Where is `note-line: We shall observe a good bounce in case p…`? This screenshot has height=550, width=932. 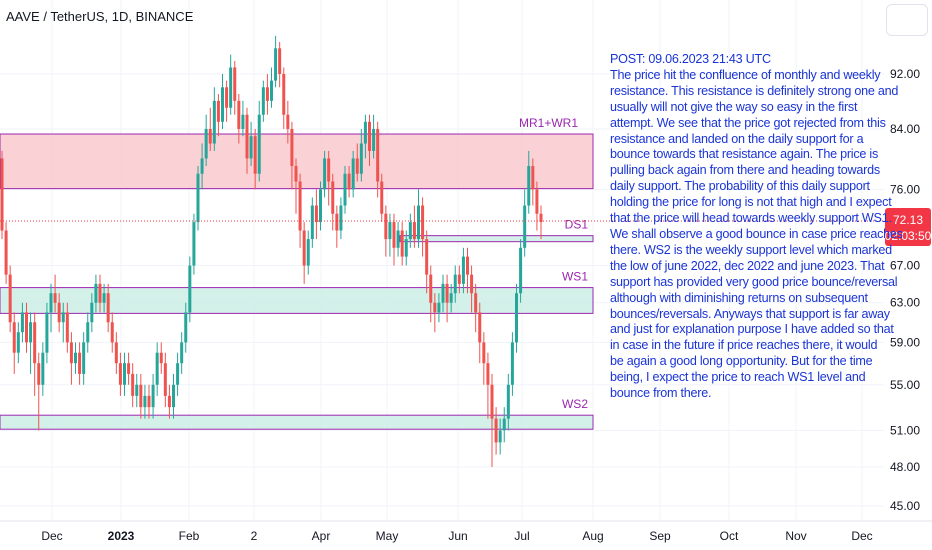 note-line: We shall observe a good bounce in case p… is located at coordinates (756, 233).